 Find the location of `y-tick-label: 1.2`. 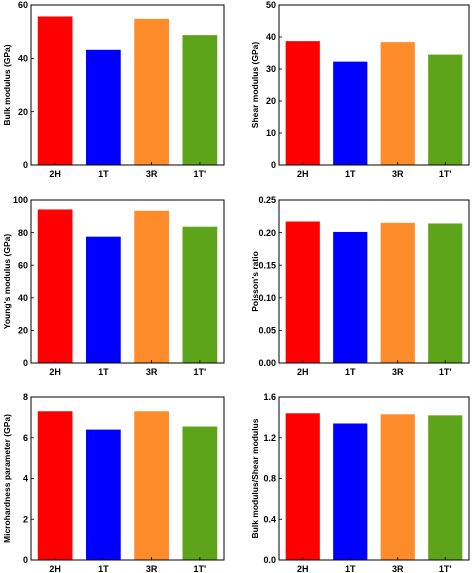

y-tick-label: 1.2 is located at coordinates (269, 438).